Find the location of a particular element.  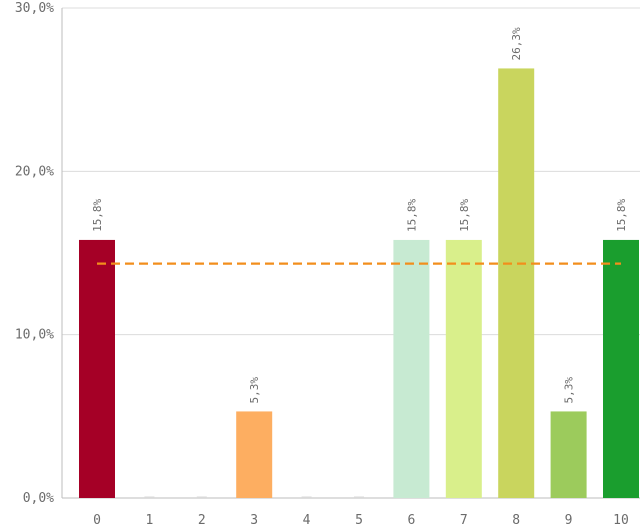

y-tick-label: 20,0% is located at coordinates (34, 171).